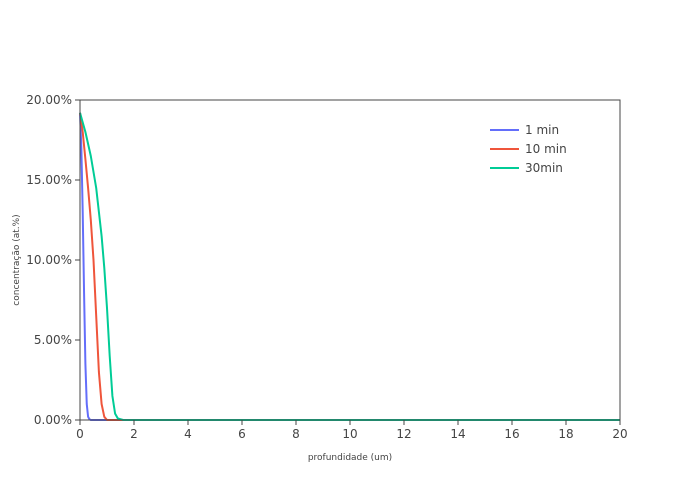 The width and height of the screenshot is (700, 500). Describe the element at coordinates (457, 434) in the screenshot. I see `x-tick-label: 14` at that location.